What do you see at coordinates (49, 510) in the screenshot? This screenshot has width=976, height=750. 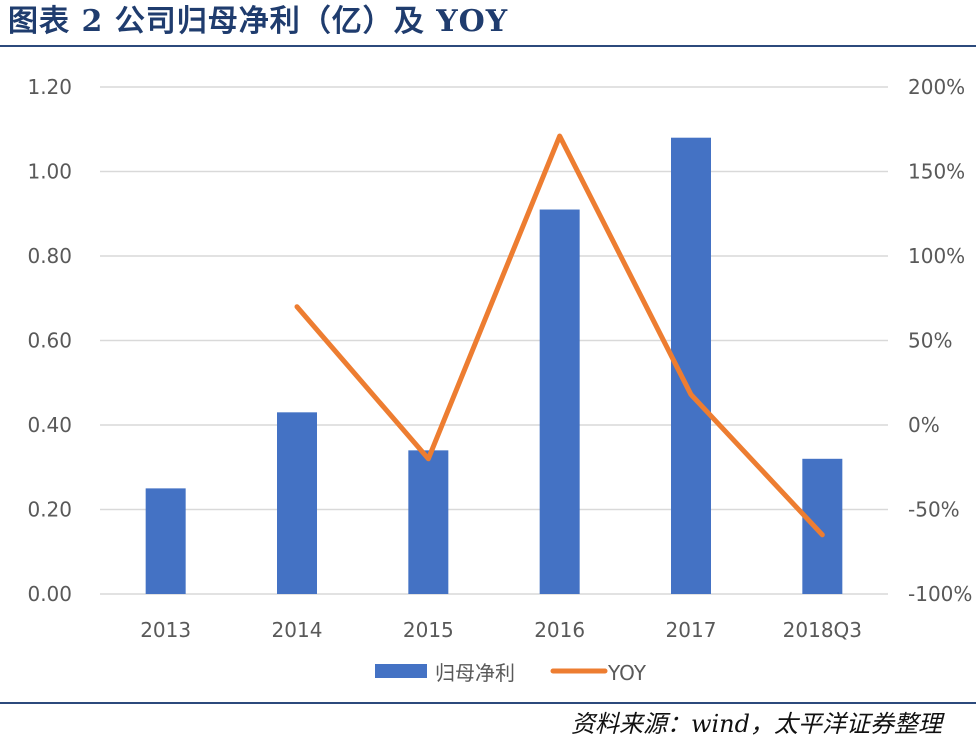 I see `y-left-tick-label: 0.20` at bounding box center [49, 510].